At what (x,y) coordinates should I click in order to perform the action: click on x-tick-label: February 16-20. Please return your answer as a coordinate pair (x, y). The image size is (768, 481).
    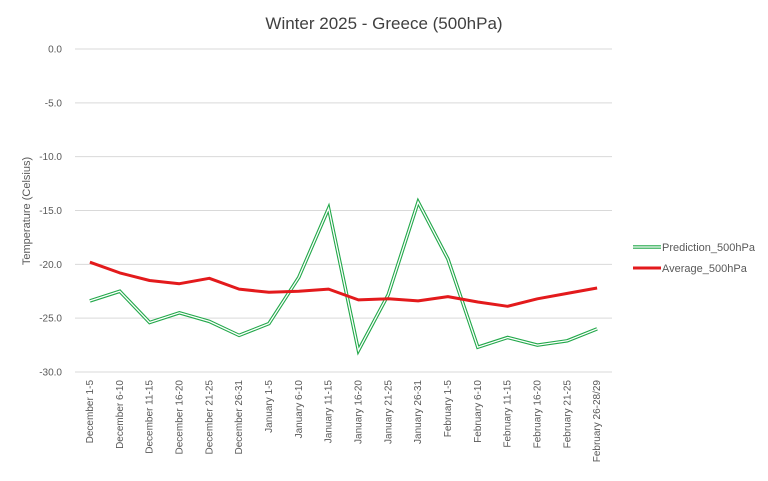
    Looking at the image, I should click on (537, 414).